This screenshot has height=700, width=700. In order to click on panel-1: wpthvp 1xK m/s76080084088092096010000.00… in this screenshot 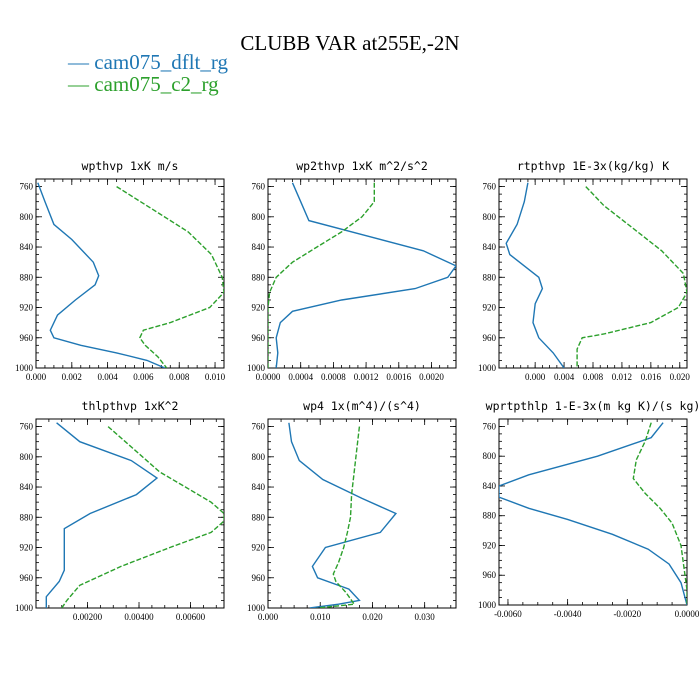, I will do `click(120, 270)`.